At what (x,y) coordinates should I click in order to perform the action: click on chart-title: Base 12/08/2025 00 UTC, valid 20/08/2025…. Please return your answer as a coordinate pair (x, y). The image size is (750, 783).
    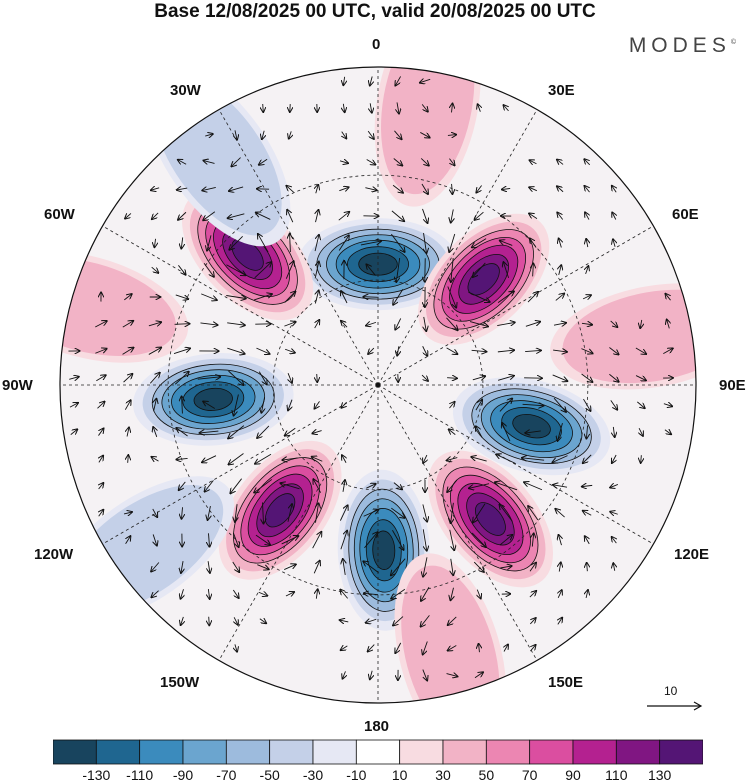
    Looking at the image, I should click on (375, 11).